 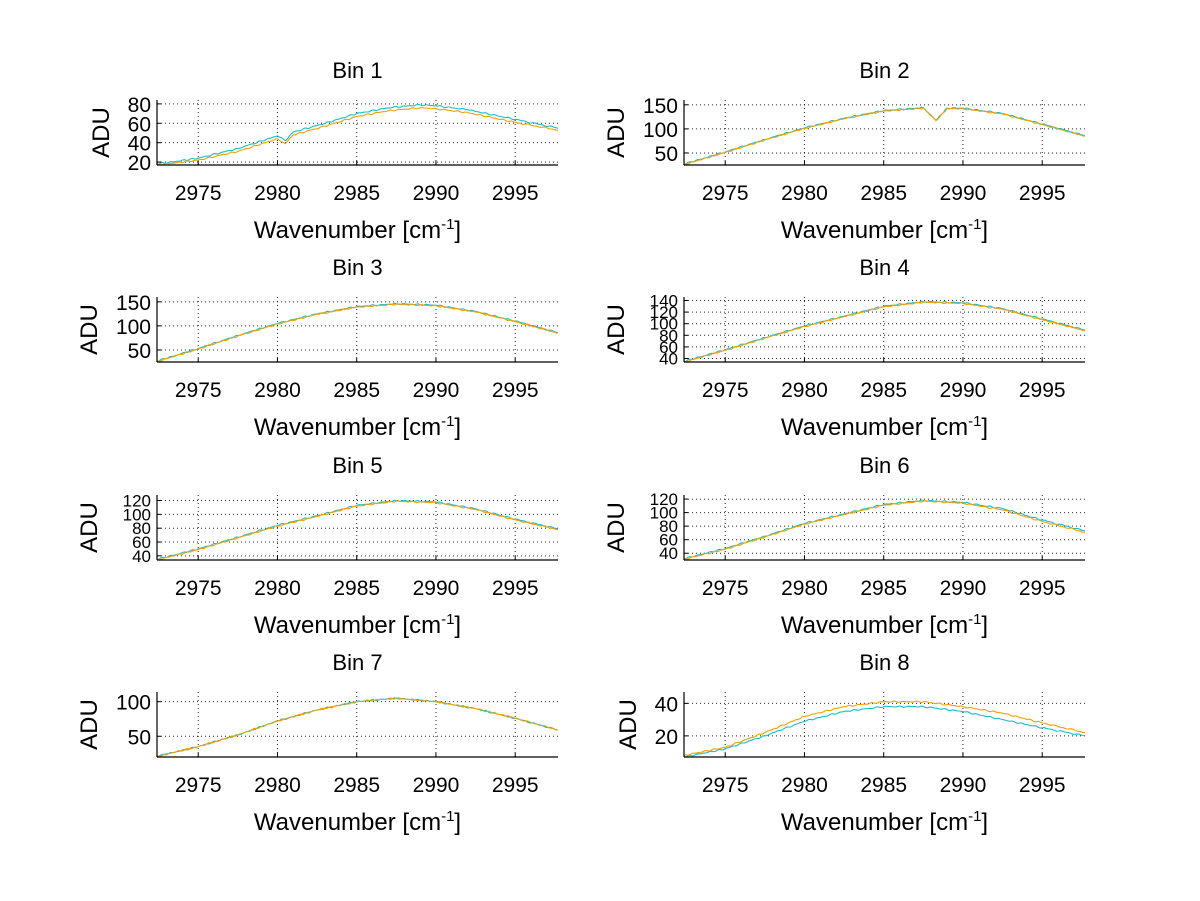 What do you see at coordinates (357, 267) in the screenshot?
I see `panel-title: Bin 3` at bounding box center [357, 267].